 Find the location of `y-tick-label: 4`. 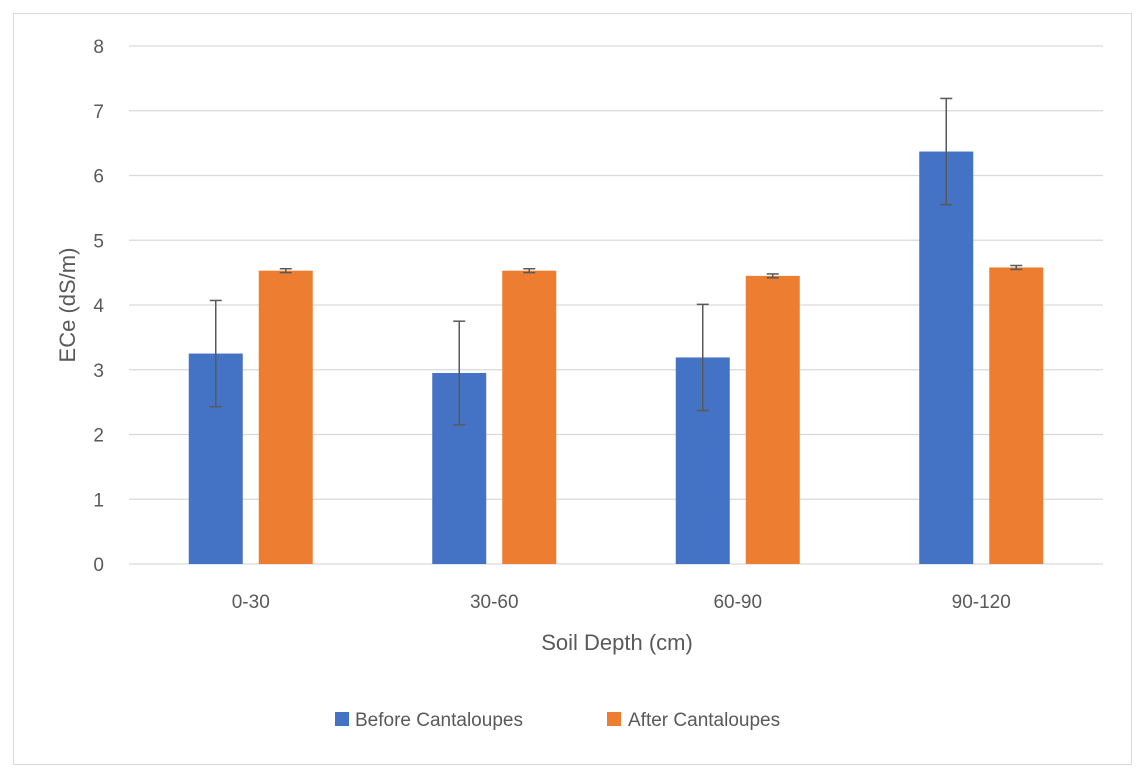

y-tick-label: 4 is located at coordinates (98, 306).